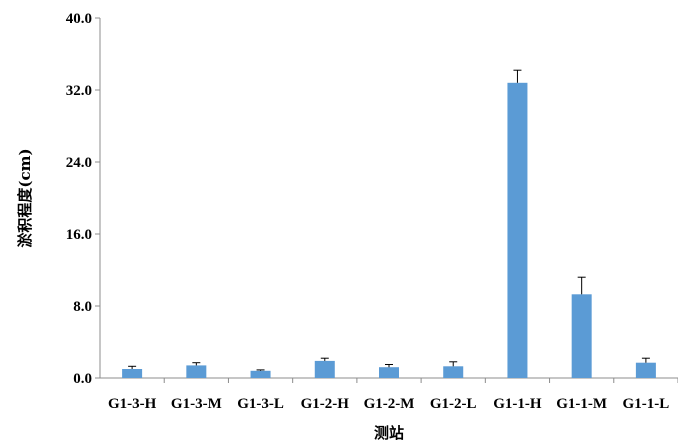 The width and height of the screenshot is (678, 446). Describe the element at coordinates (82, 379) in the screenshot. I see `y-tick-label: 0.0` at that location.